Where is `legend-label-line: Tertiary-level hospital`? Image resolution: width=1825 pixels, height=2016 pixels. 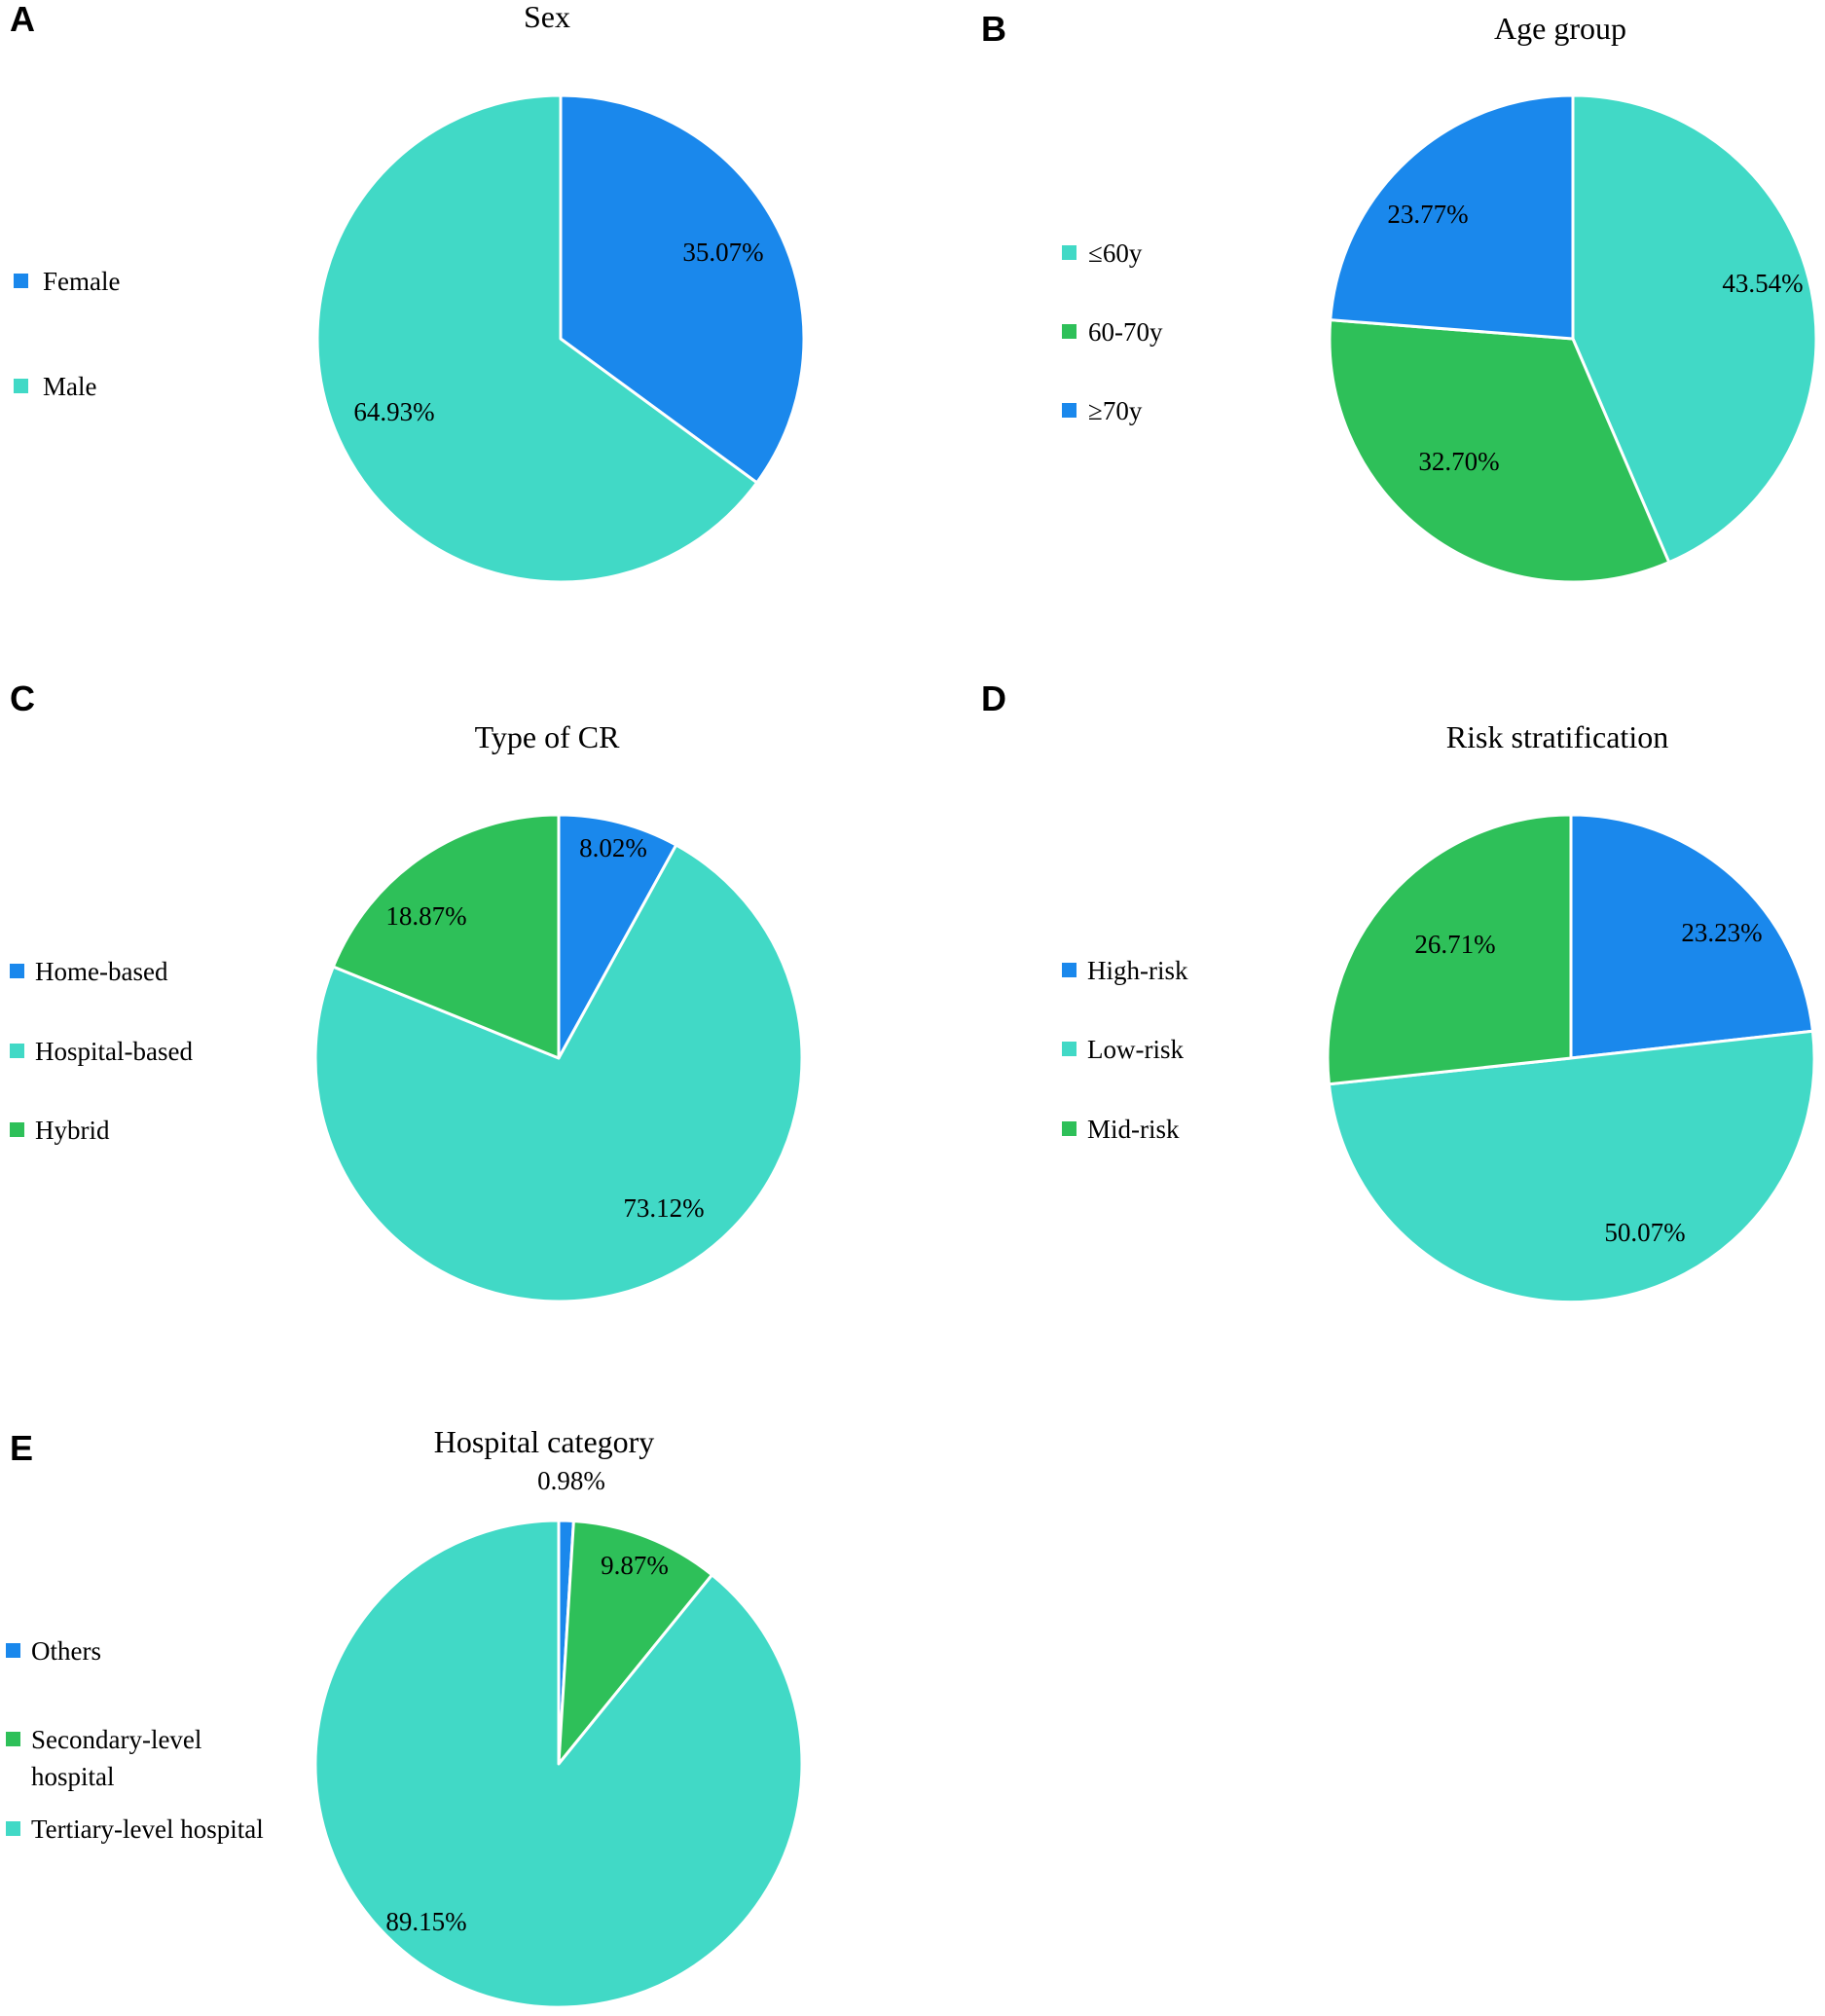 legend-label-line: Tertiary-level hospital is located at coordinates (148, 1829).